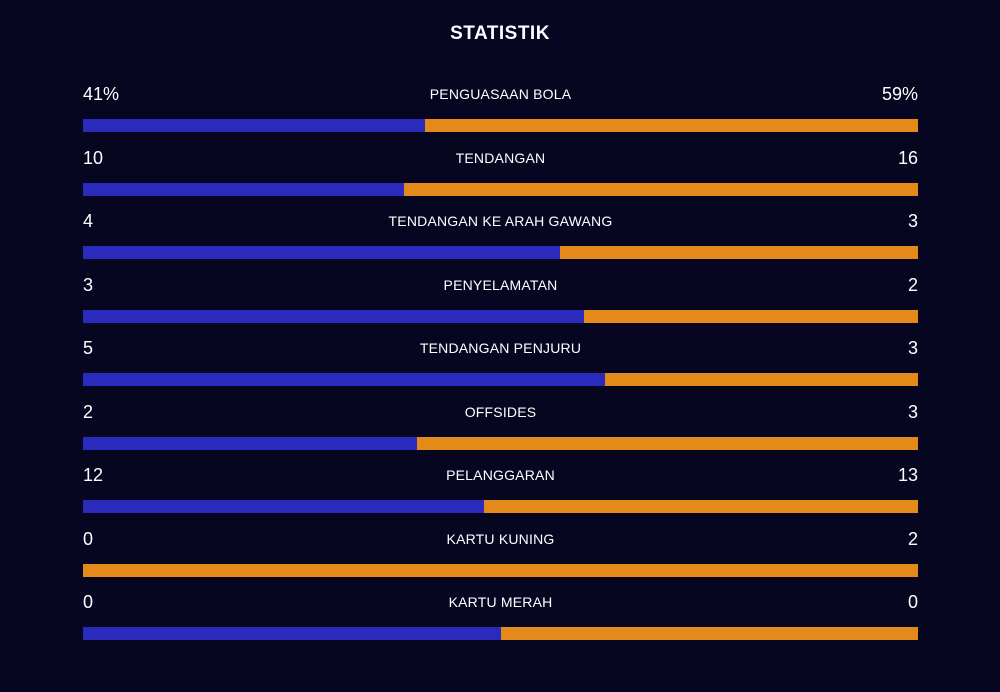 This screenshot has width=1000, height=692. I want to click on away-value: 0, so click(912, 602).